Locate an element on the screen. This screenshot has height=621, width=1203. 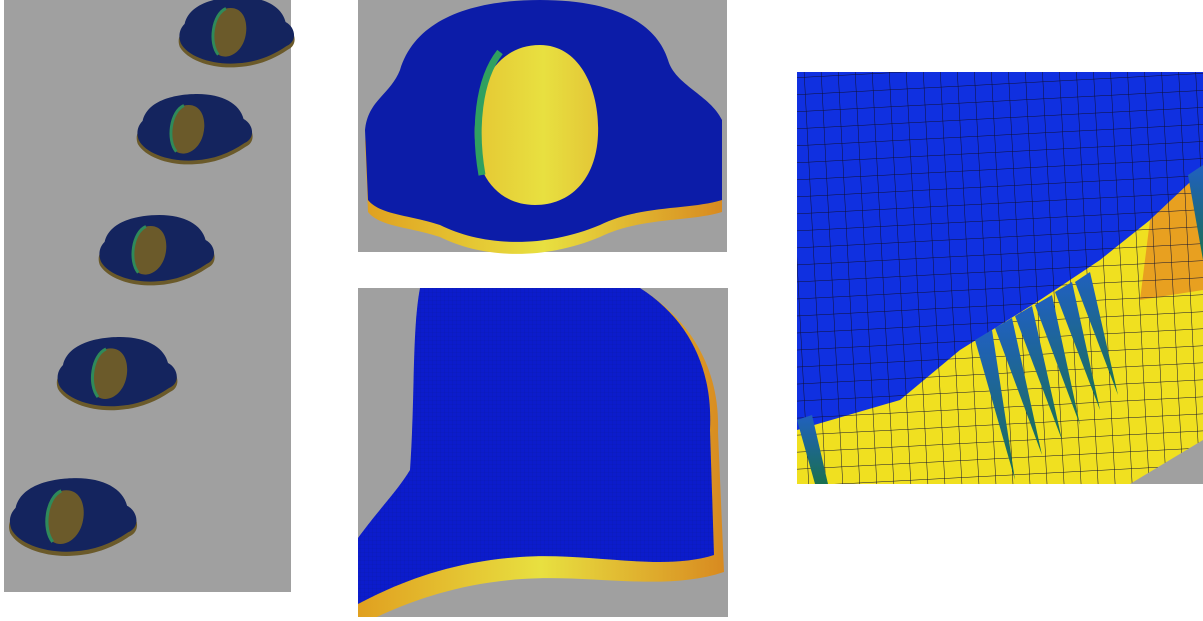
hole-wall is located at coordinates (488, 112).